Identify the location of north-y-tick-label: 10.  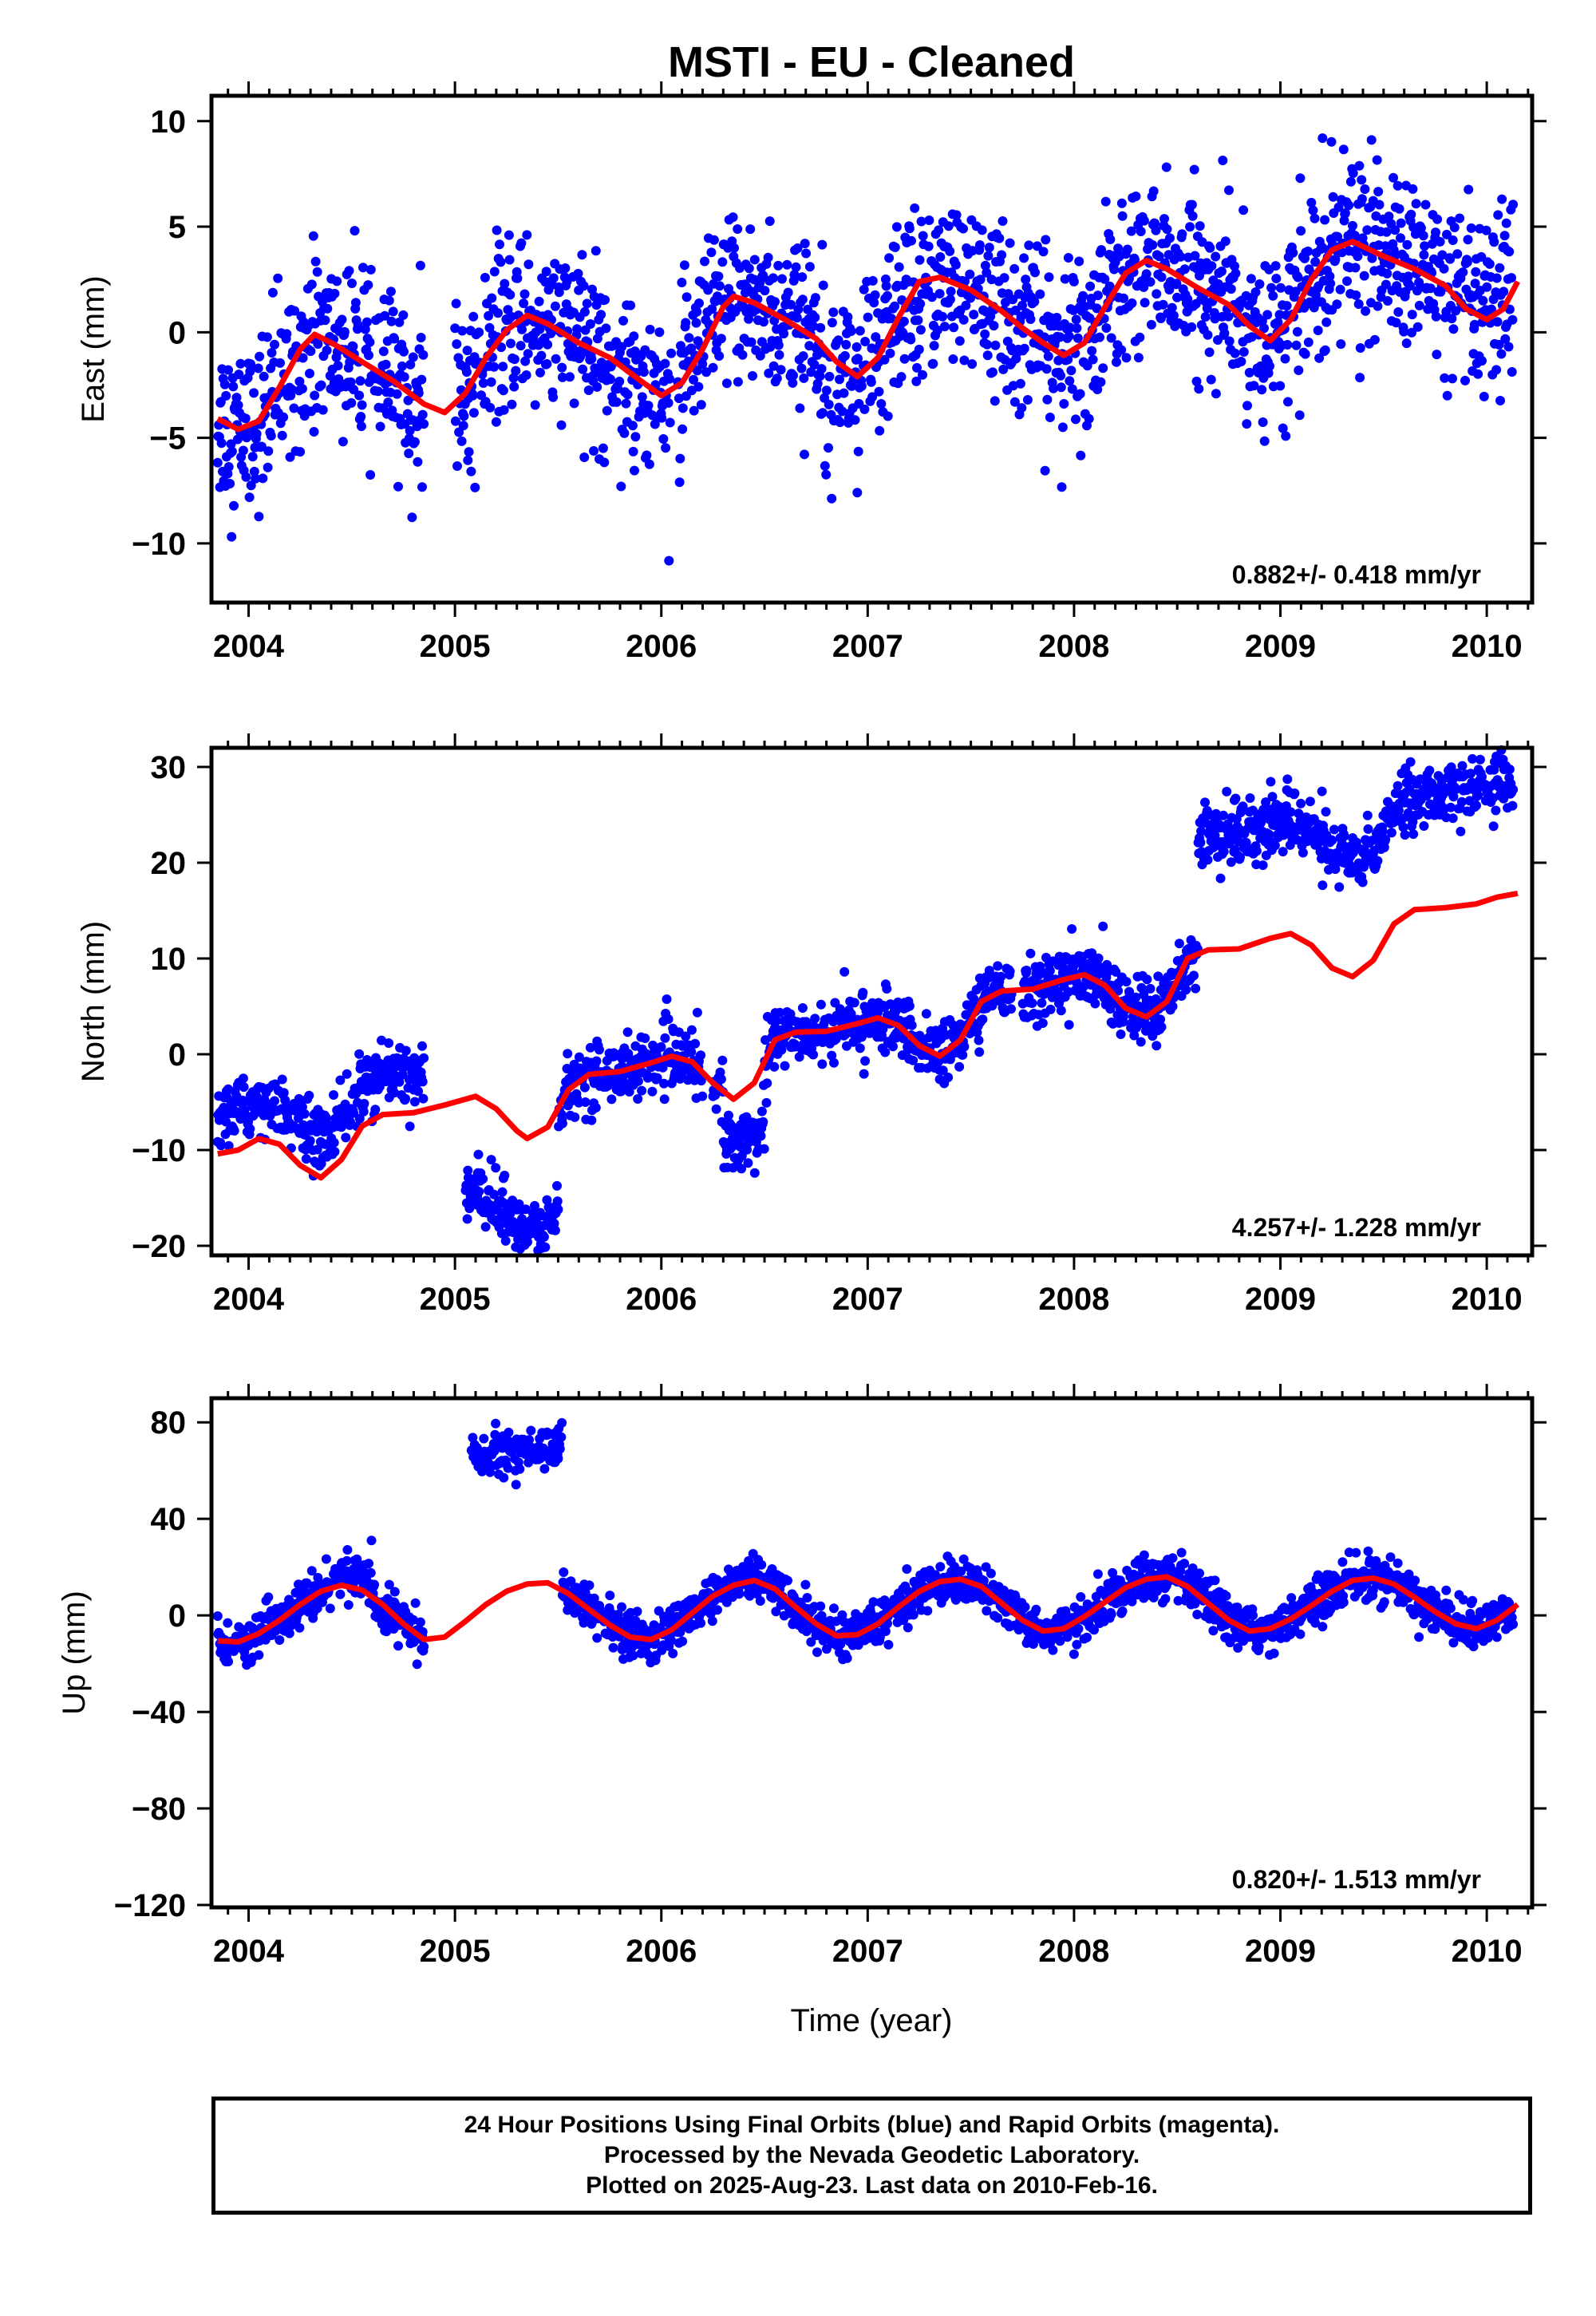
(169, 959).